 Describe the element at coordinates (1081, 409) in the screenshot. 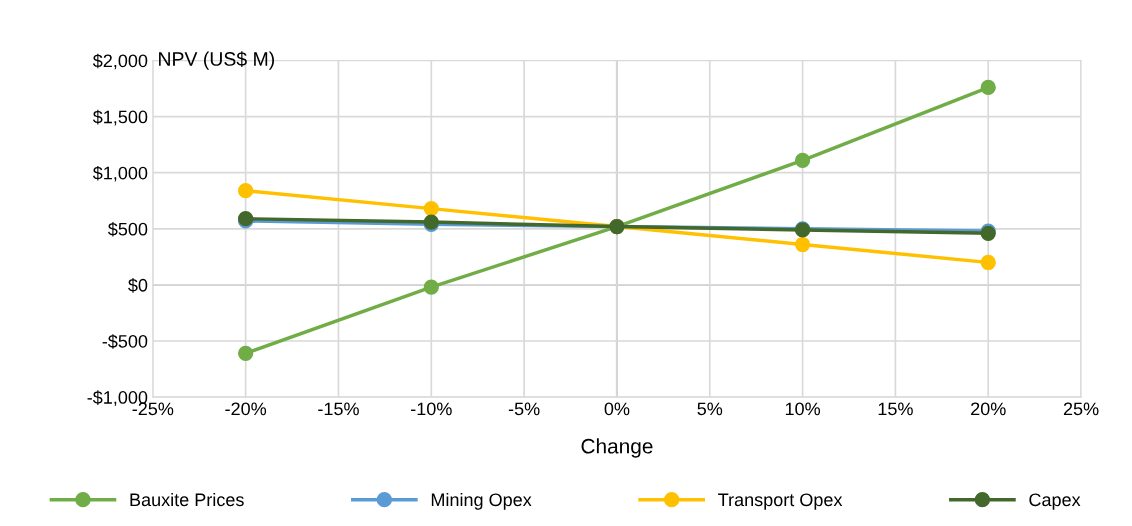

I see `x-tick-label: 25%` at that location.